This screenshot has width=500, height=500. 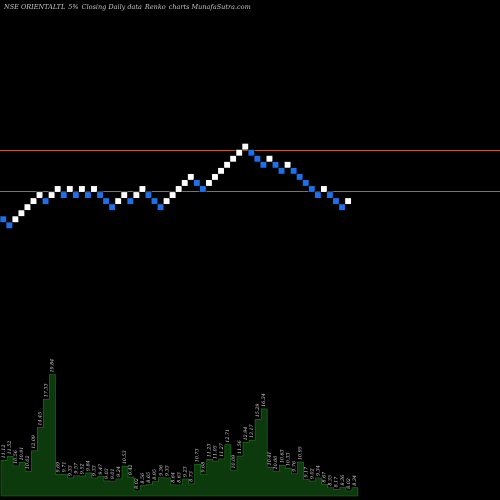 What do you see at coordinates (276, 463) in the screenshot?
I see `volume-label: 10.00` at bounding box center [276, 463].